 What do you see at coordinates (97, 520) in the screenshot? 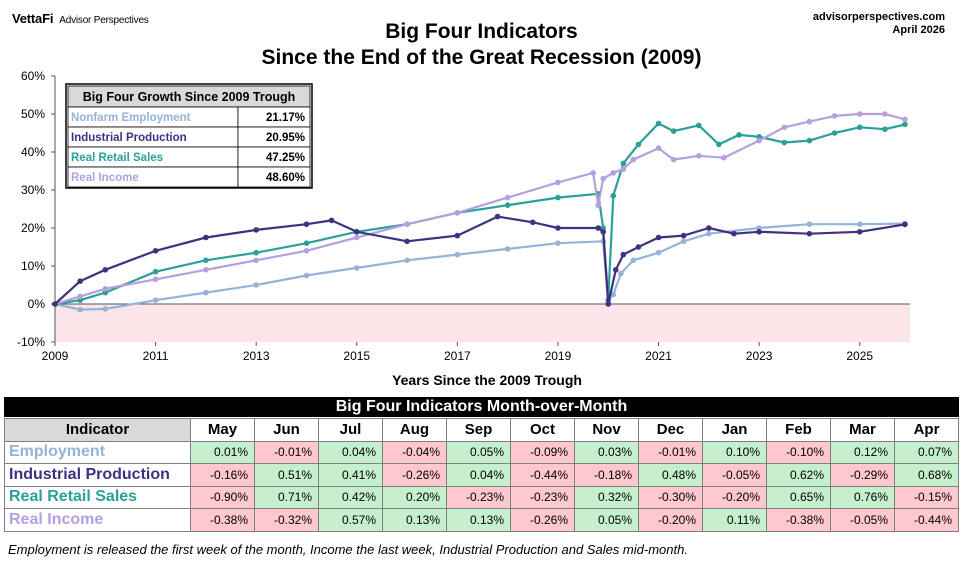
I see `mom-row-indicator: Real Income` at bounding box center [97, 520].